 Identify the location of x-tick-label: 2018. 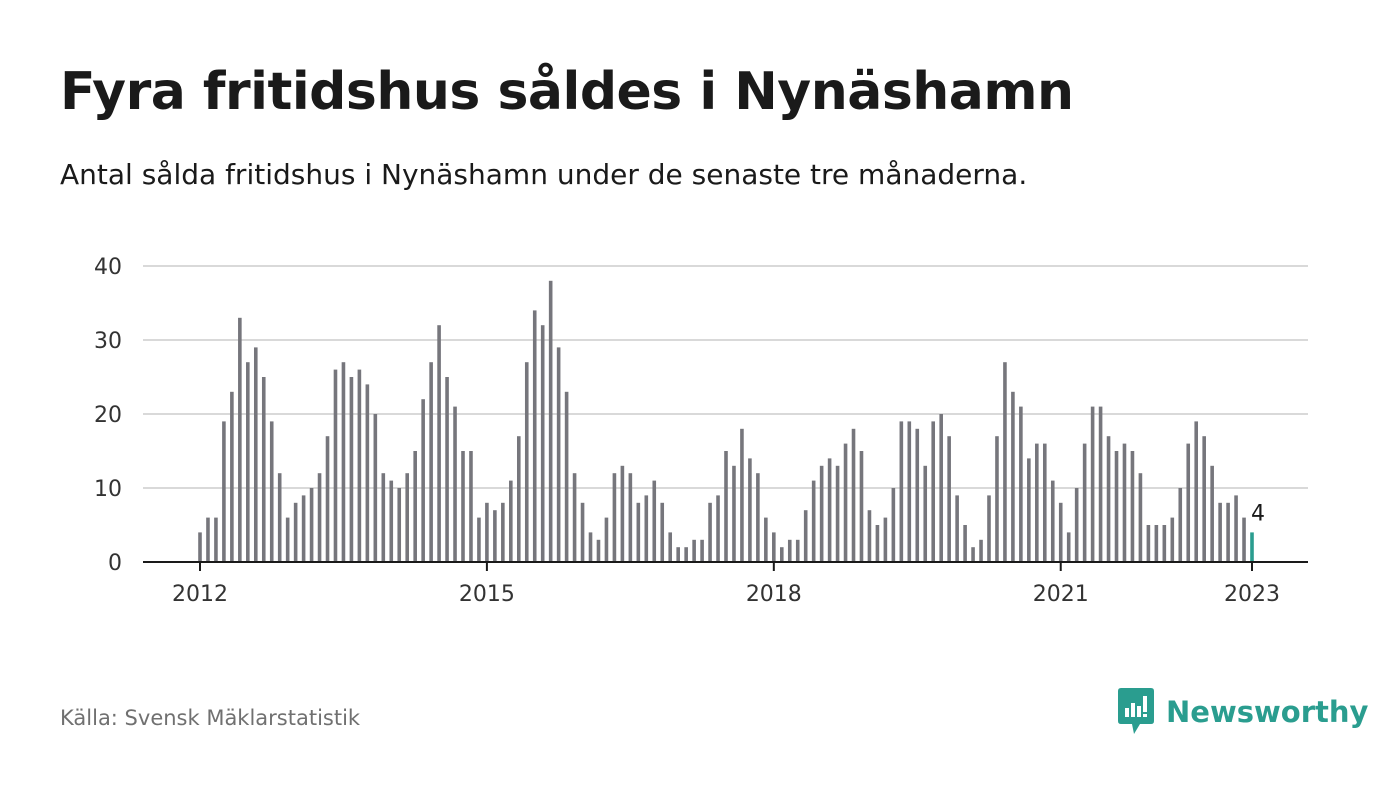
(774, 594).